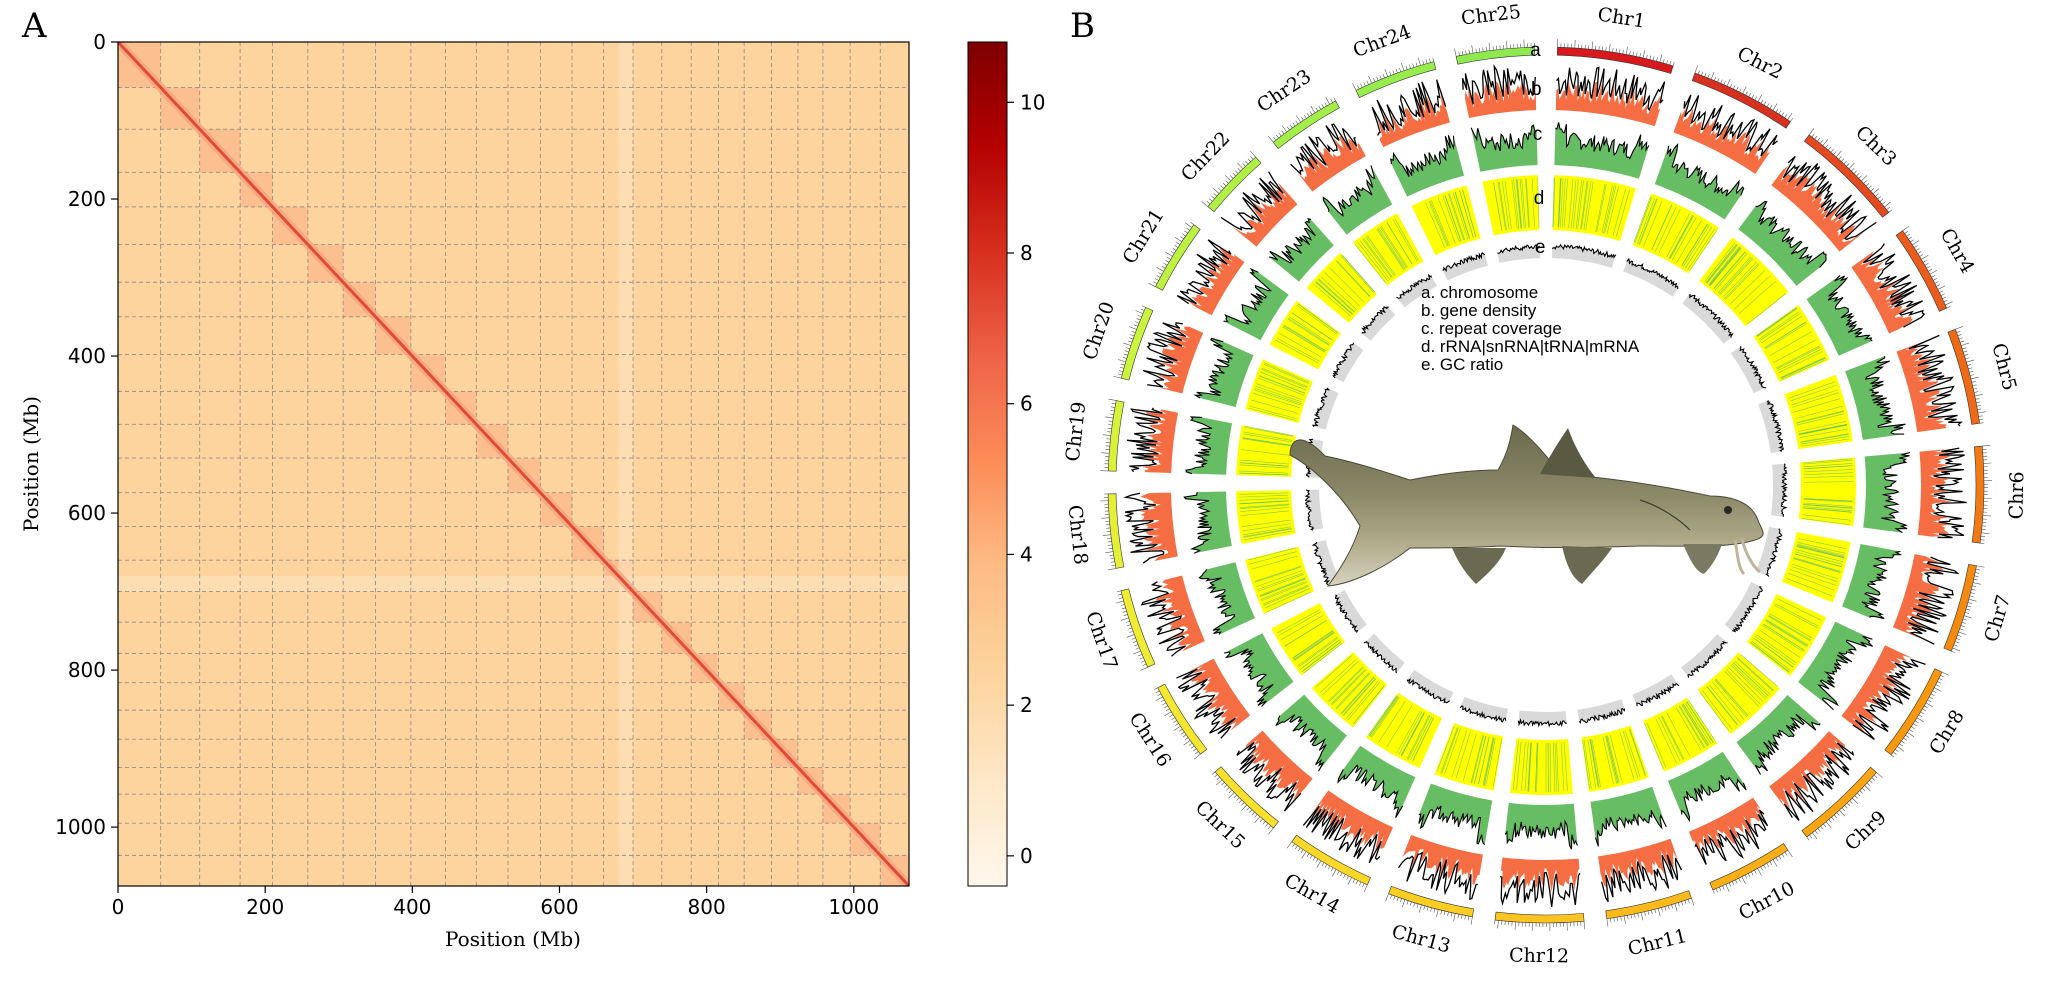  What do you see at coordinates (99, 42) in the screenshot?
I see `y-tick-label: 0` at bounding box center [99, 42].